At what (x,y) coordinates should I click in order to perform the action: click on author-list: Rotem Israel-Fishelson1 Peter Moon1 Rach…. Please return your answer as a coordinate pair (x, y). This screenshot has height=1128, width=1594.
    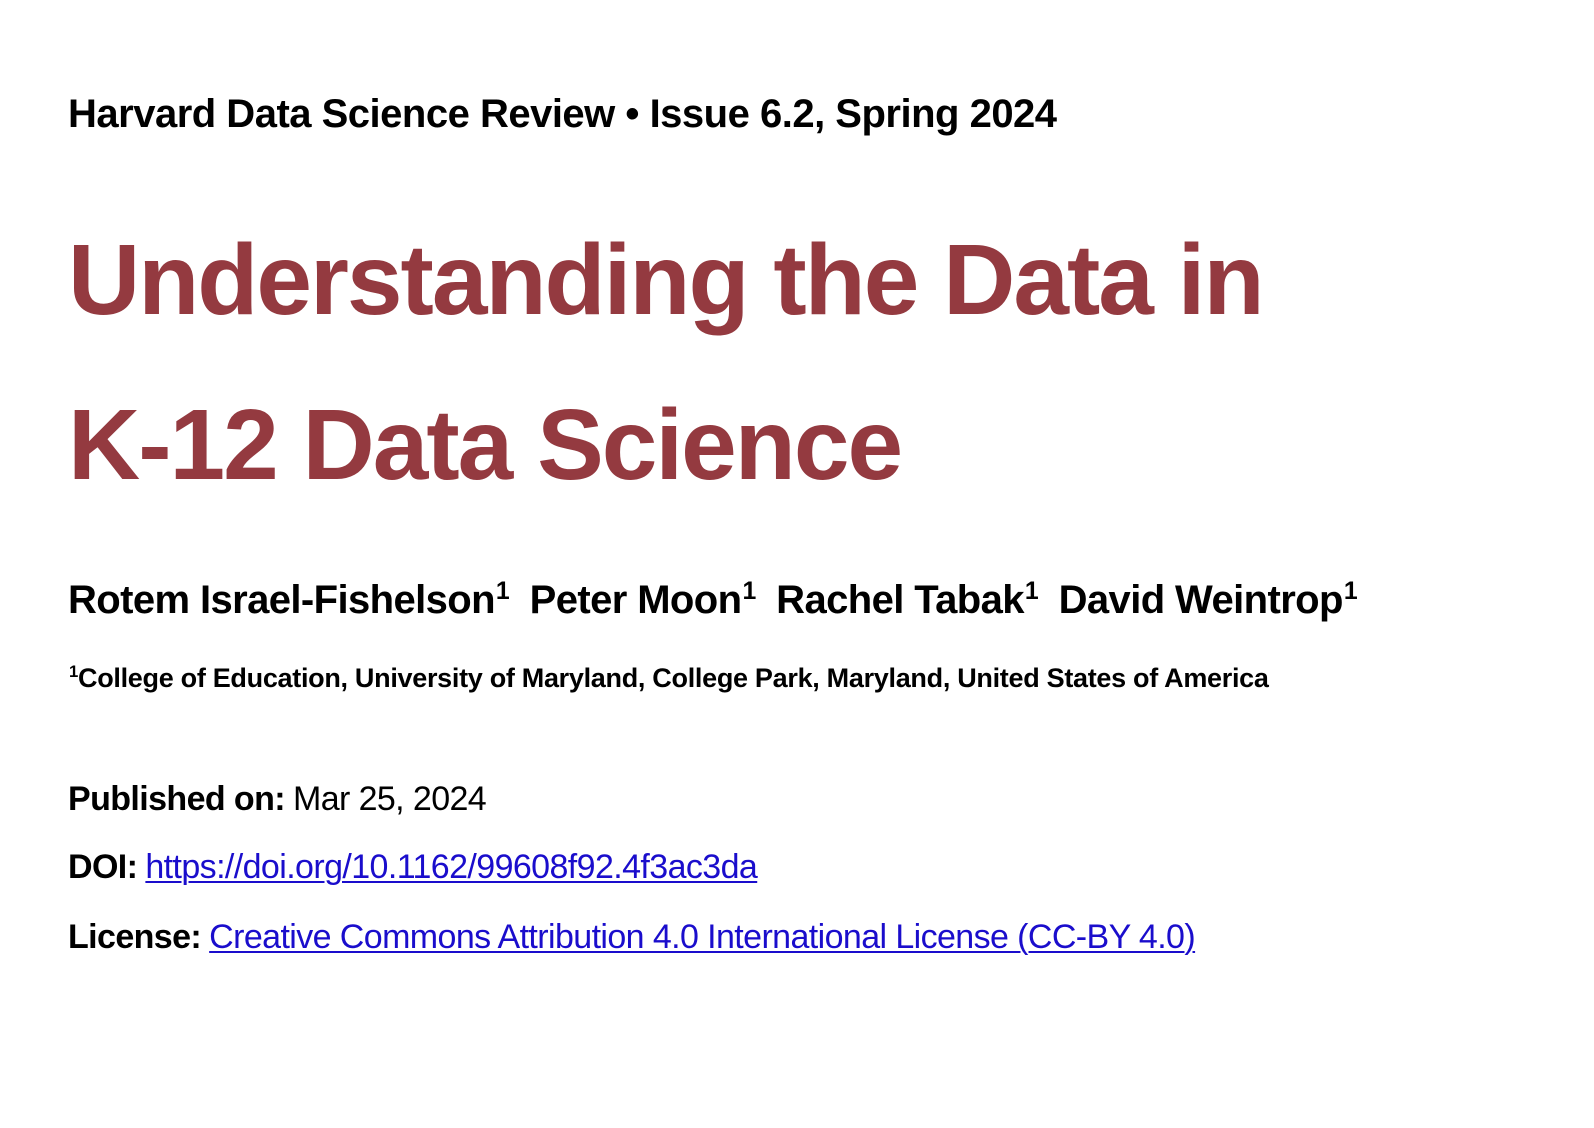
    Looking at the image, I should click on (717, 600).